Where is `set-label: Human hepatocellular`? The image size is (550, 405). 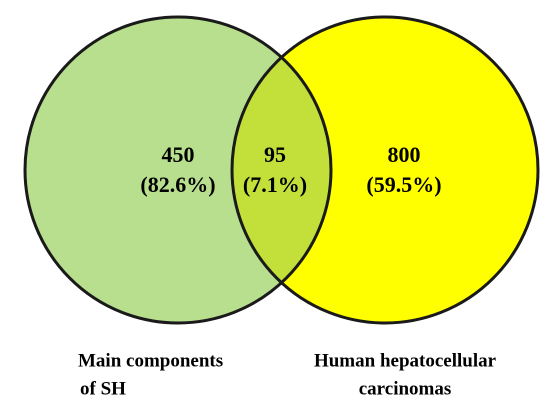 set-label: Human hepatocellular is located at coordinates (405, 360).